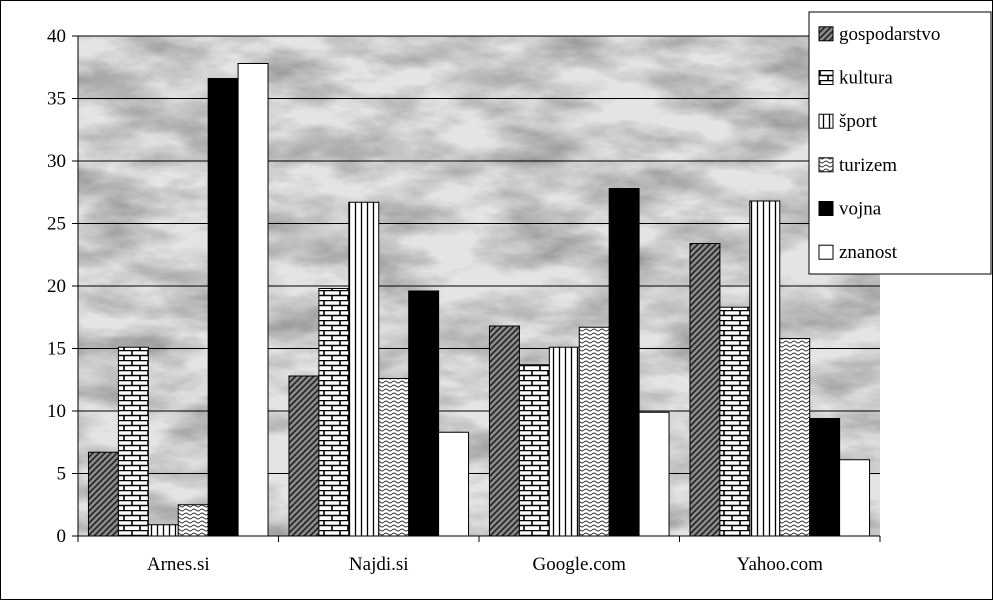 Image resolution: width=993 pixels, height=605 pixels. I want to click on legend-box, so click(900, 143).